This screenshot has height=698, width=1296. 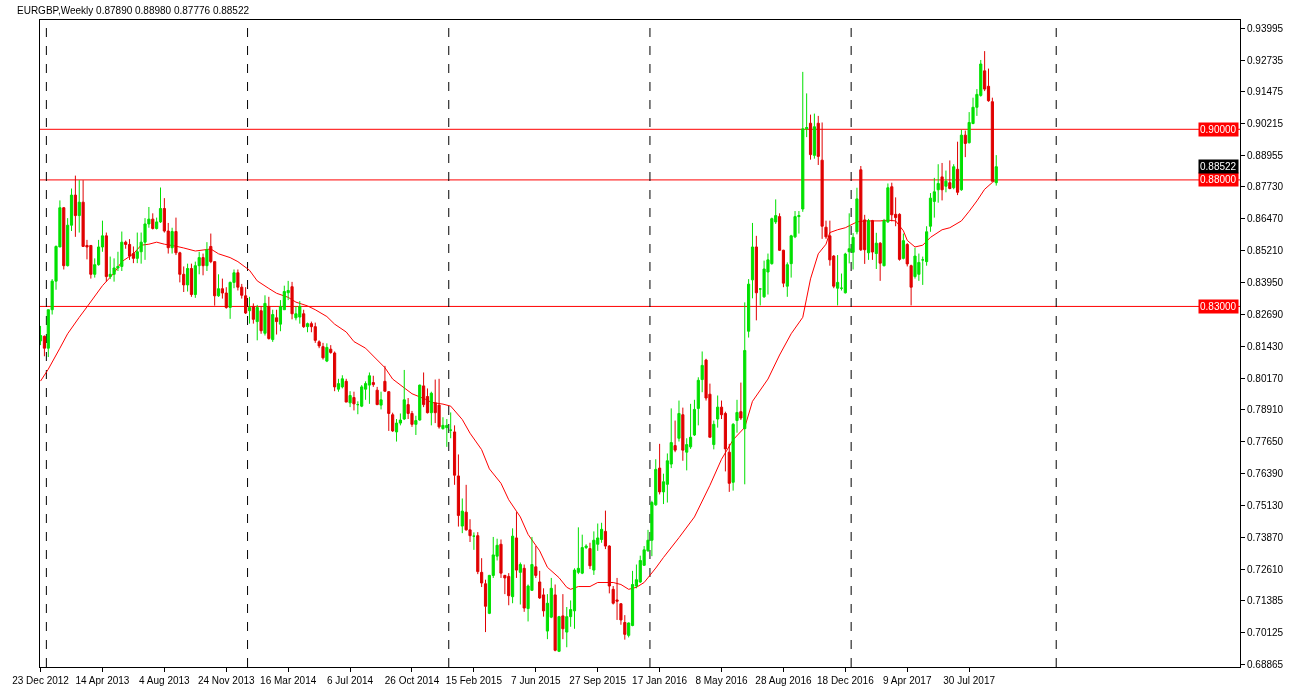 What do you see at coordinates (1265, 506) in the screenshot?
I see `y-tick-label: 0.75130` at bounding box center [1265, 506].